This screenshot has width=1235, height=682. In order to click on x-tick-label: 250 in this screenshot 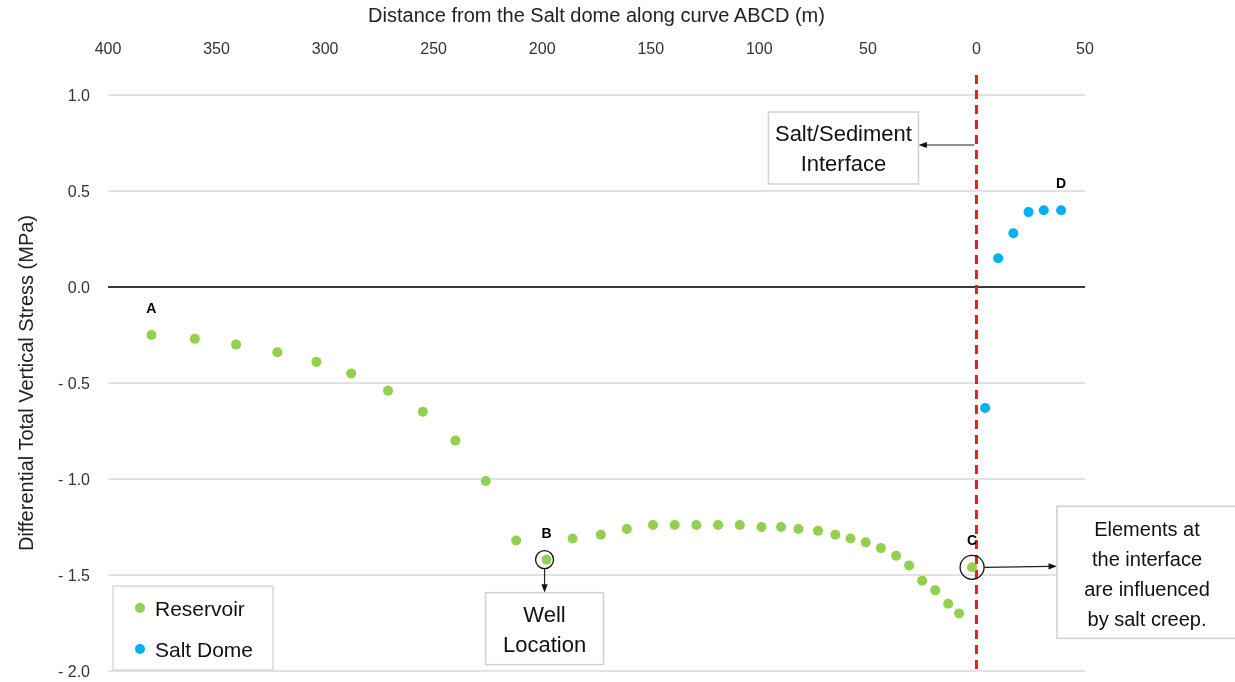, I will do `click(434, 48)`.